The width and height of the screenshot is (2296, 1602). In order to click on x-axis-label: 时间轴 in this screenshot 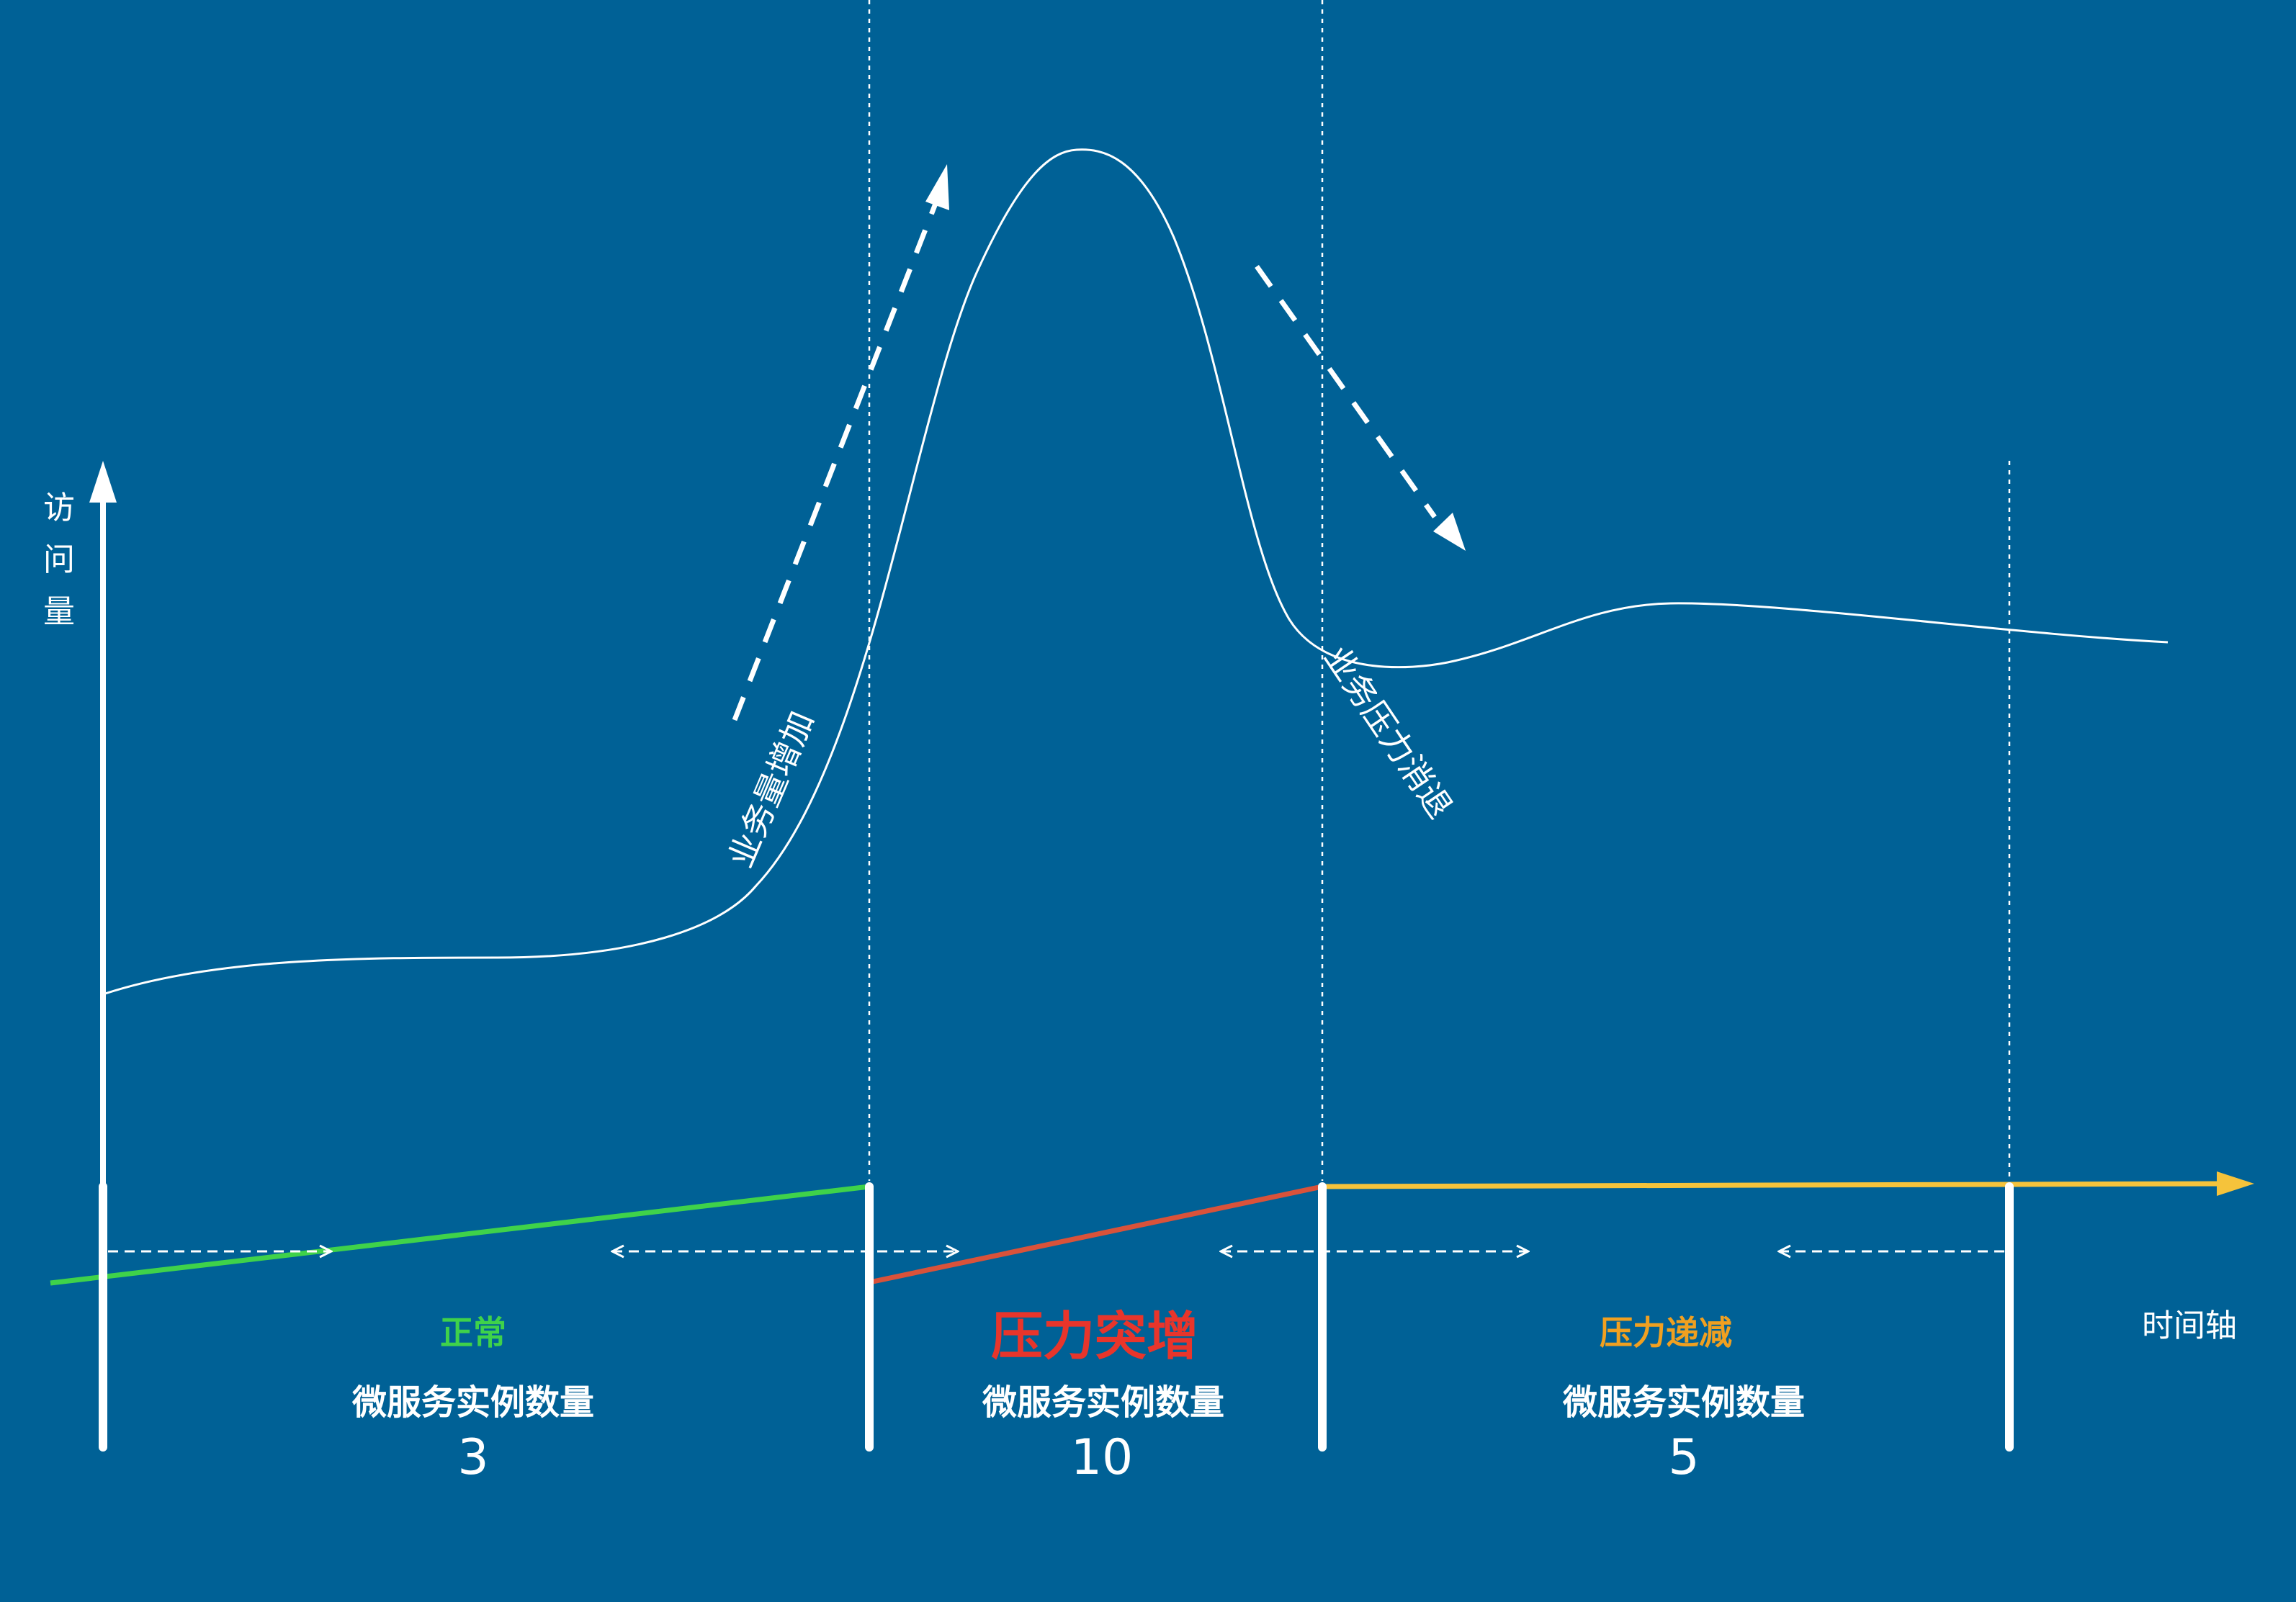, I will do `click(2189, 1326)`.